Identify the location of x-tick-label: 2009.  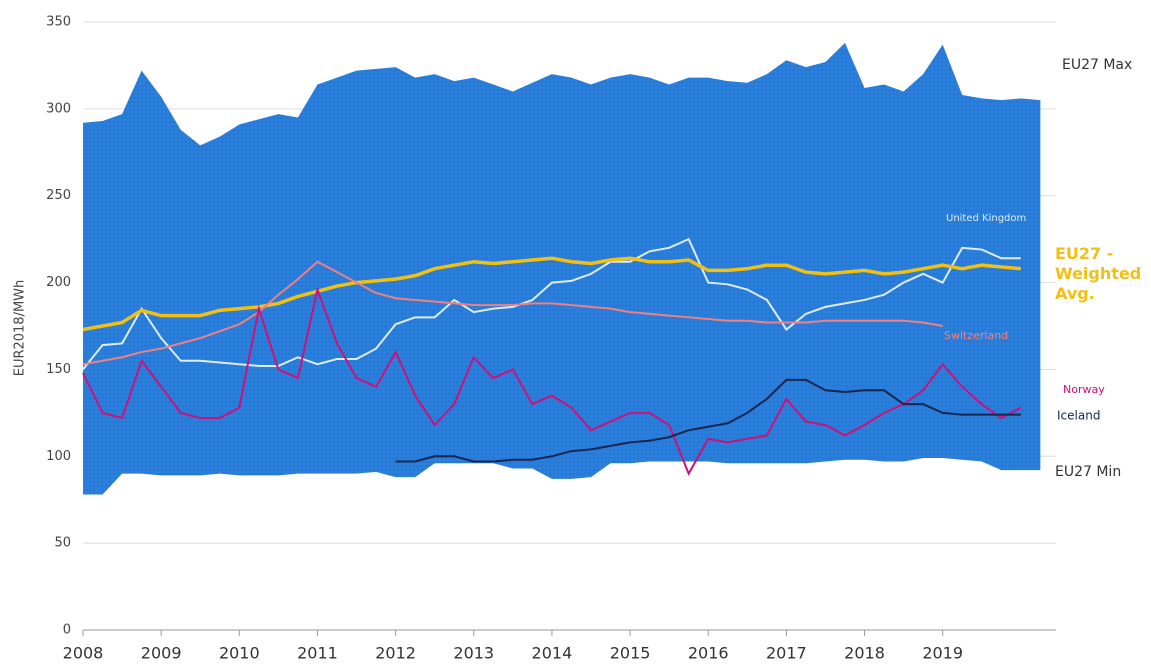
(161, 653).